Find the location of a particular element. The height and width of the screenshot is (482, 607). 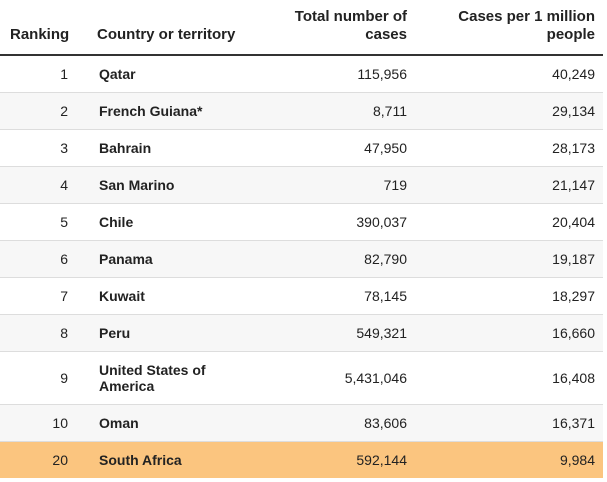

cell-per-million: 19,187 is located at coordinates (509, 259).